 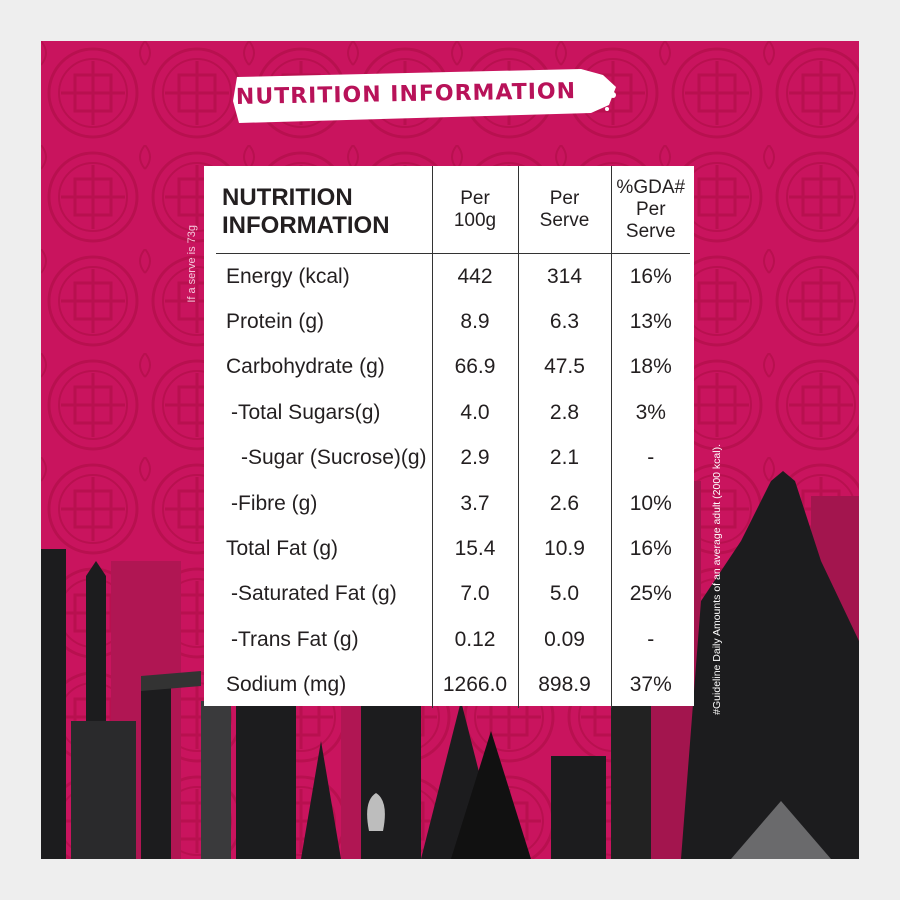 I want to click on value-per-serve: 898.9, so click(x=564, y=685).